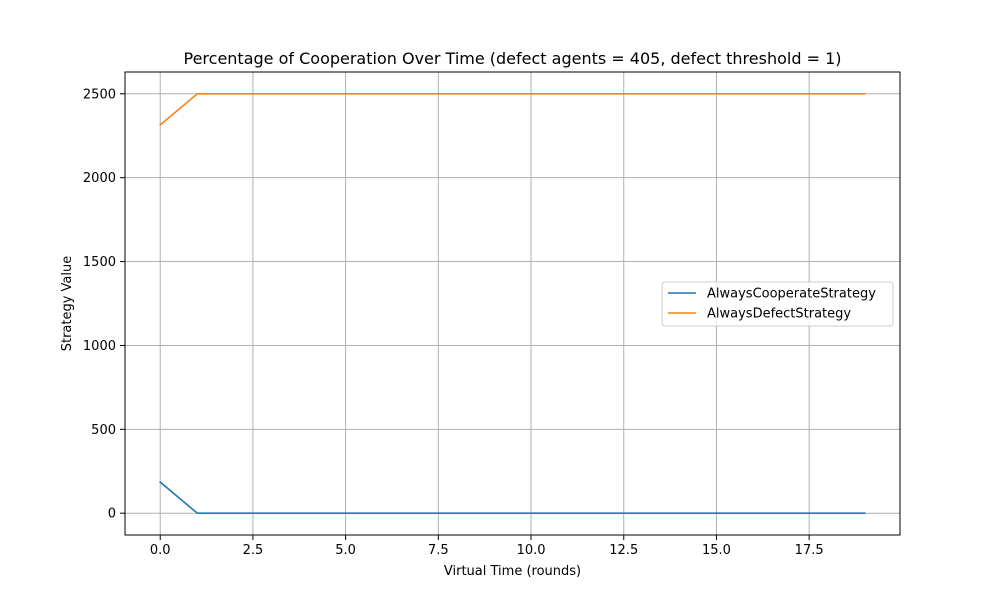 This screenshot has height=600, width=1000. Describe the element at coordinates (160, 550) in the screenshot. I see `x-tick-label: 0.0` at that location.